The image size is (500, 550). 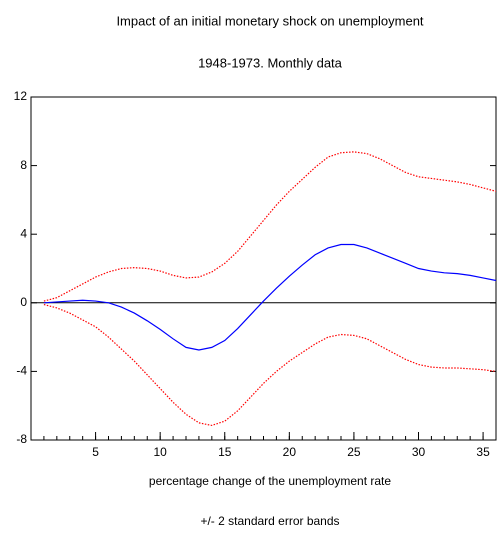 I want to click on x-tick-label: 25, so click(x=354, y=452).